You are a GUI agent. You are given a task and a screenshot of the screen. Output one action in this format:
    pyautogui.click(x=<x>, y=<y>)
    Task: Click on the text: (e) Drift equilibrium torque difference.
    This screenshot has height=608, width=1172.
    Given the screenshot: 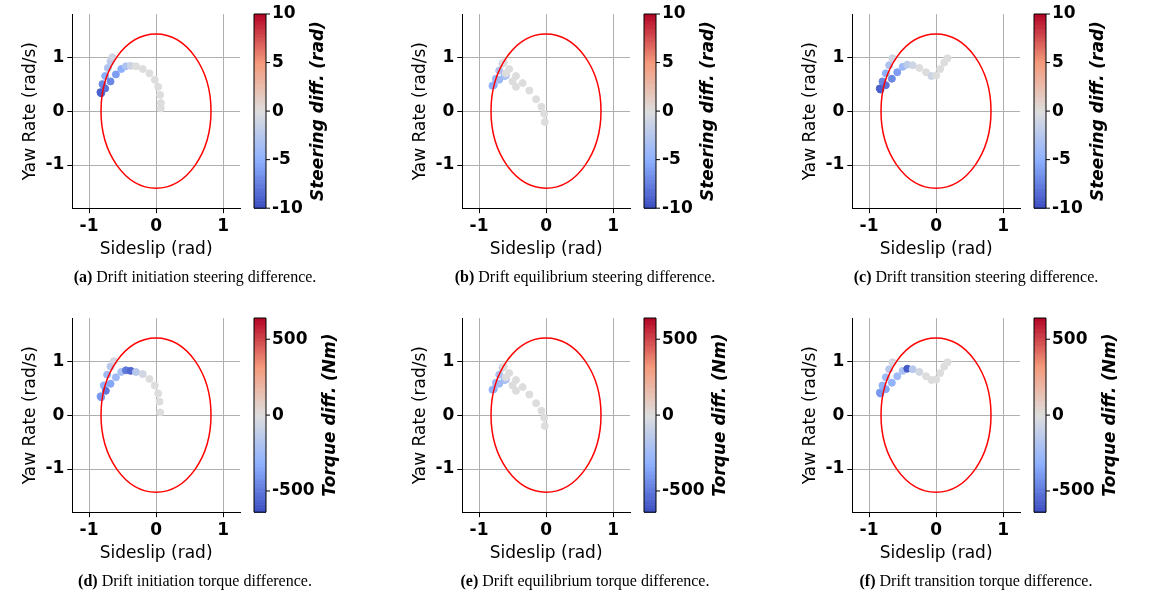 What is the action you would take?
    pyautogui.click(x=585, y=581)
    